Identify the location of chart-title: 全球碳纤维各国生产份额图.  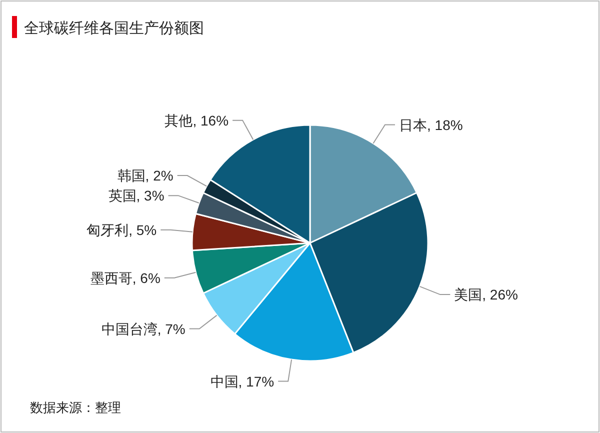
(114, 28).